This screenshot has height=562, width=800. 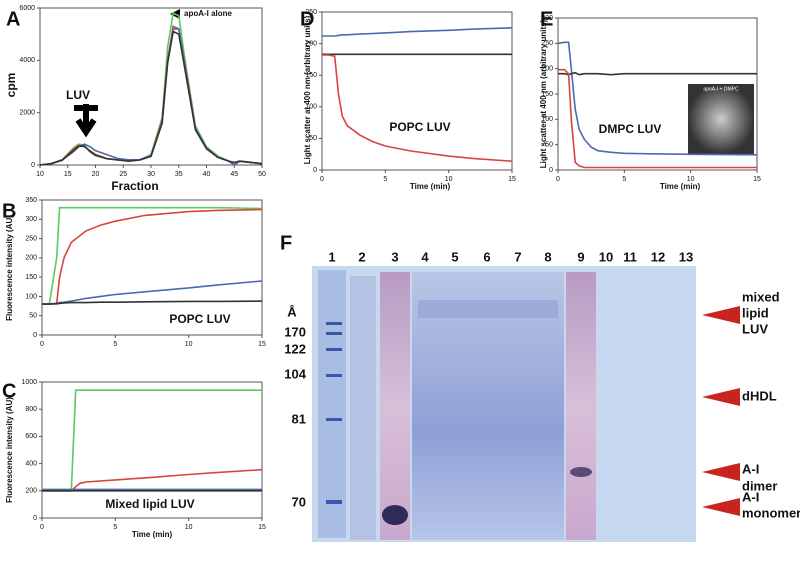 What do you see at coordinates (149, 504) in the screenshot?
I see `annotation: Mixed lipid LUV` at bounding box center [149, 504].